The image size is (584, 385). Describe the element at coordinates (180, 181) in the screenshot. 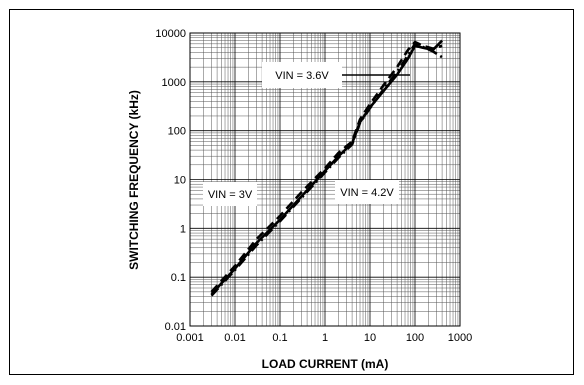

I see `y-tick-label: 10` at that location.